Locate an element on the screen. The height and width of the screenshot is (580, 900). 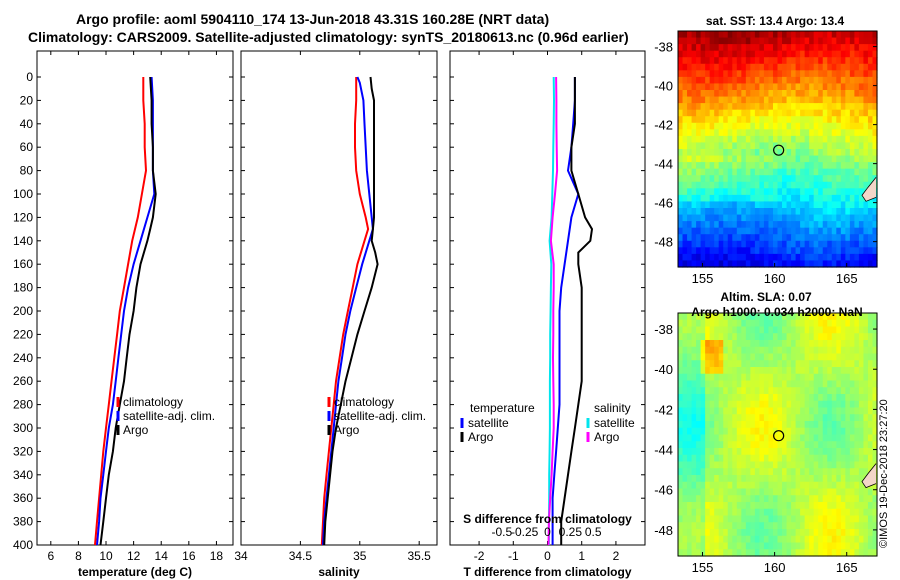
map-x-tick-label: 165 is located at coordinates (847, 278).